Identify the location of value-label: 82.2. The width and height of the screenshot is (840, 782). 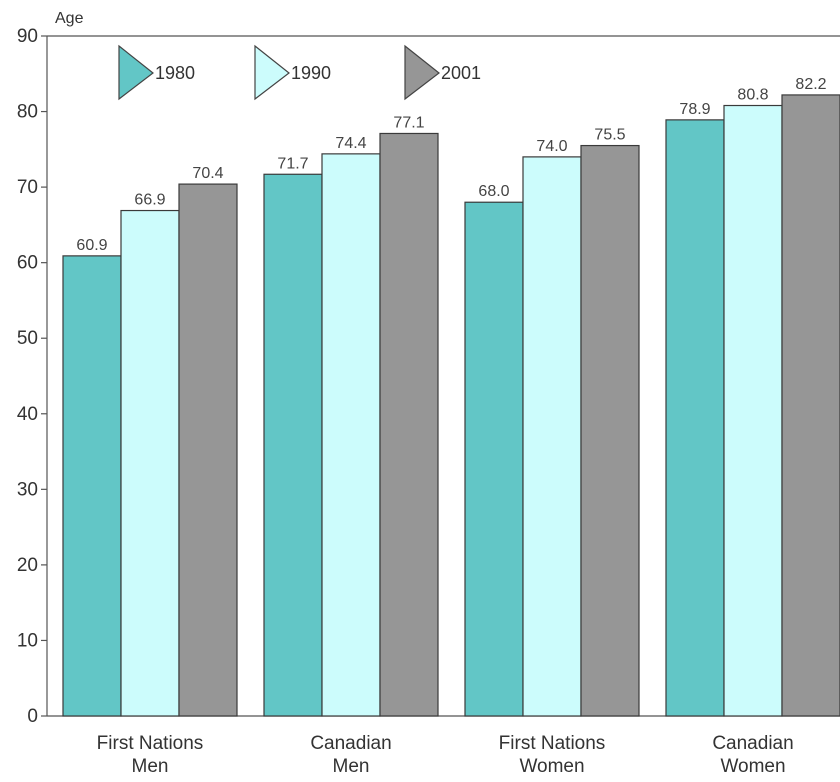
(810, 84).